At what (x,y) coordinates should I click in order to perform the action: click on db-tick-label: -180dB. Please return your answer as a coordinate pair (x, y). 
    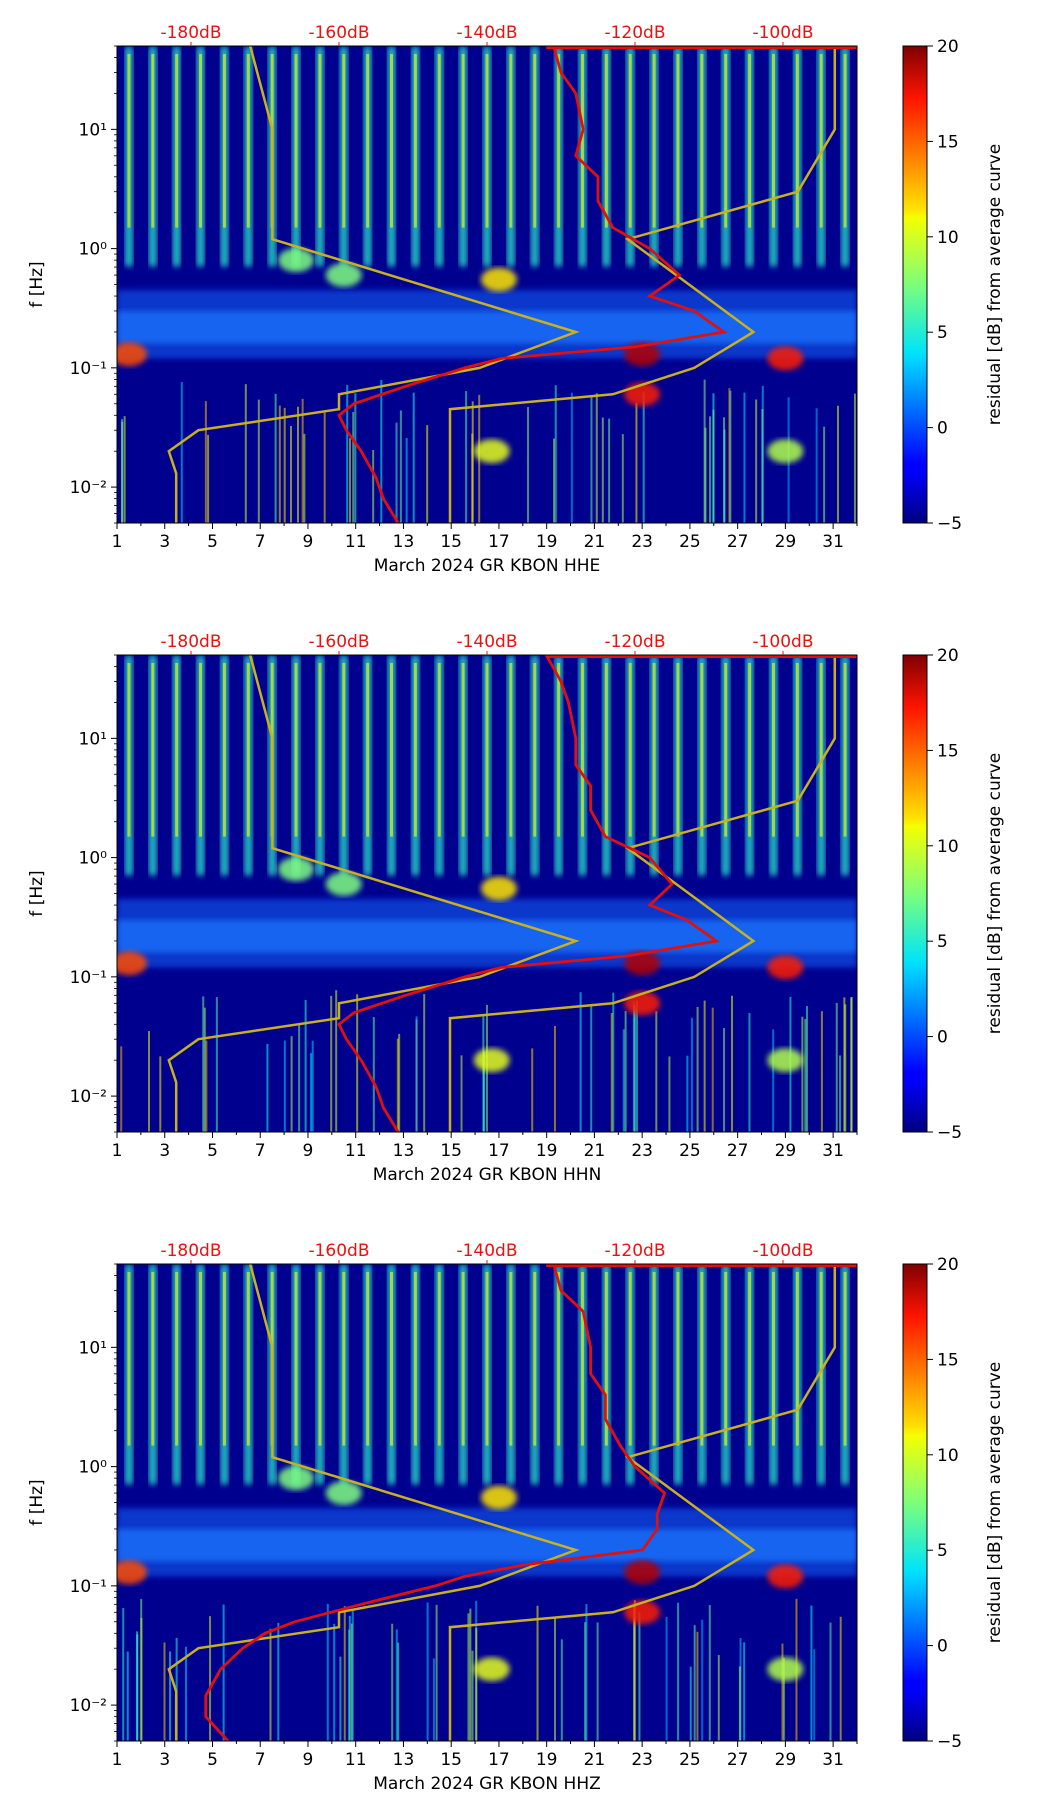
    Looking at the image, I should click on (190, 642).